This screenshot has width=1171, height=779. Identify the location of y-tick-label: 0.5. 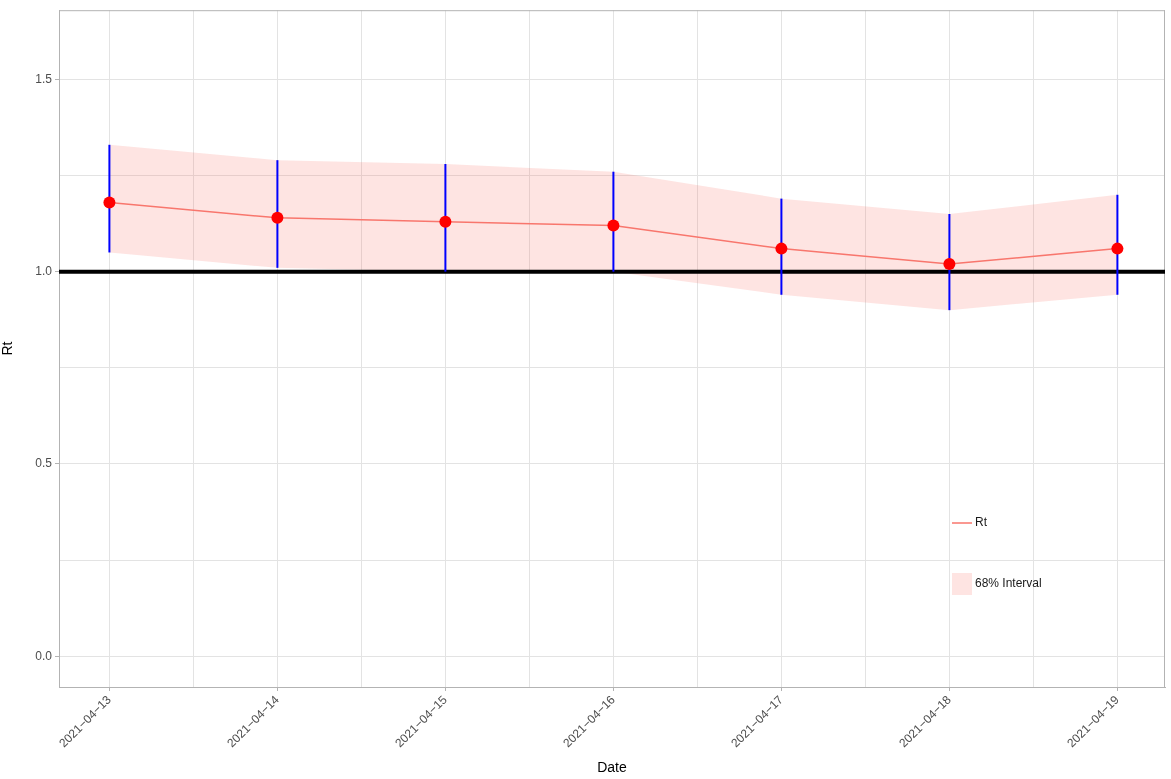
(44, 463).